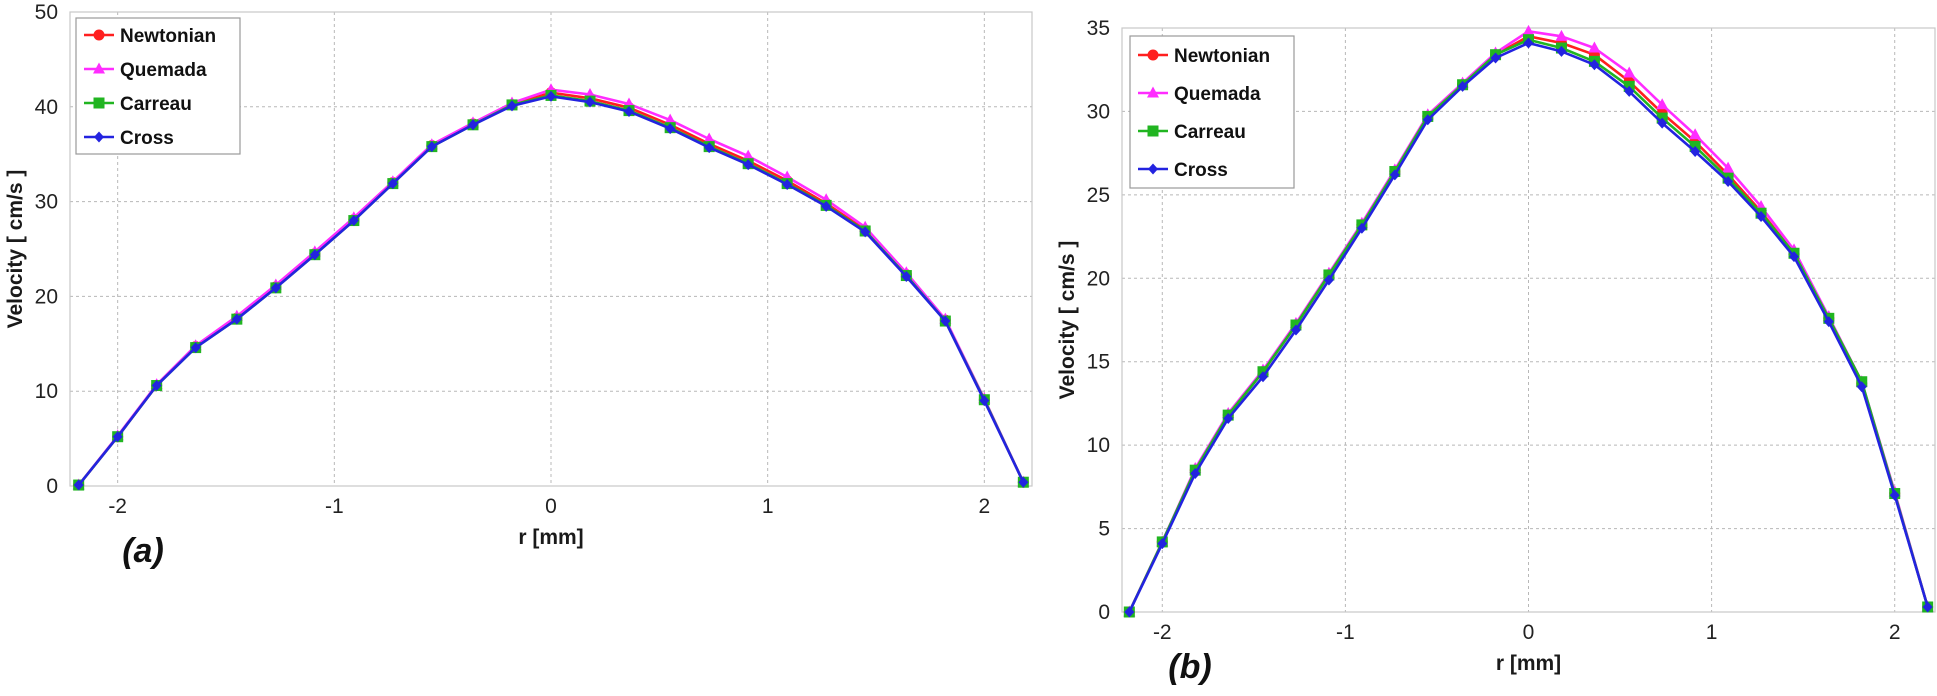  Describe the element at coordinates (46, 12) in the screenshot. I see `chart-a-y-tick-label: 50` at that location.